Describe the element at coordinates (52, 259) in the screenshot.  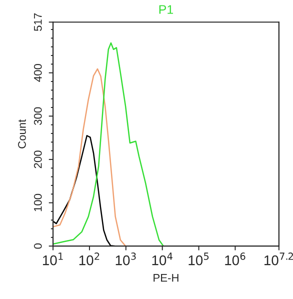
I see `x-tick-label: 10$^{1}$` at that location.